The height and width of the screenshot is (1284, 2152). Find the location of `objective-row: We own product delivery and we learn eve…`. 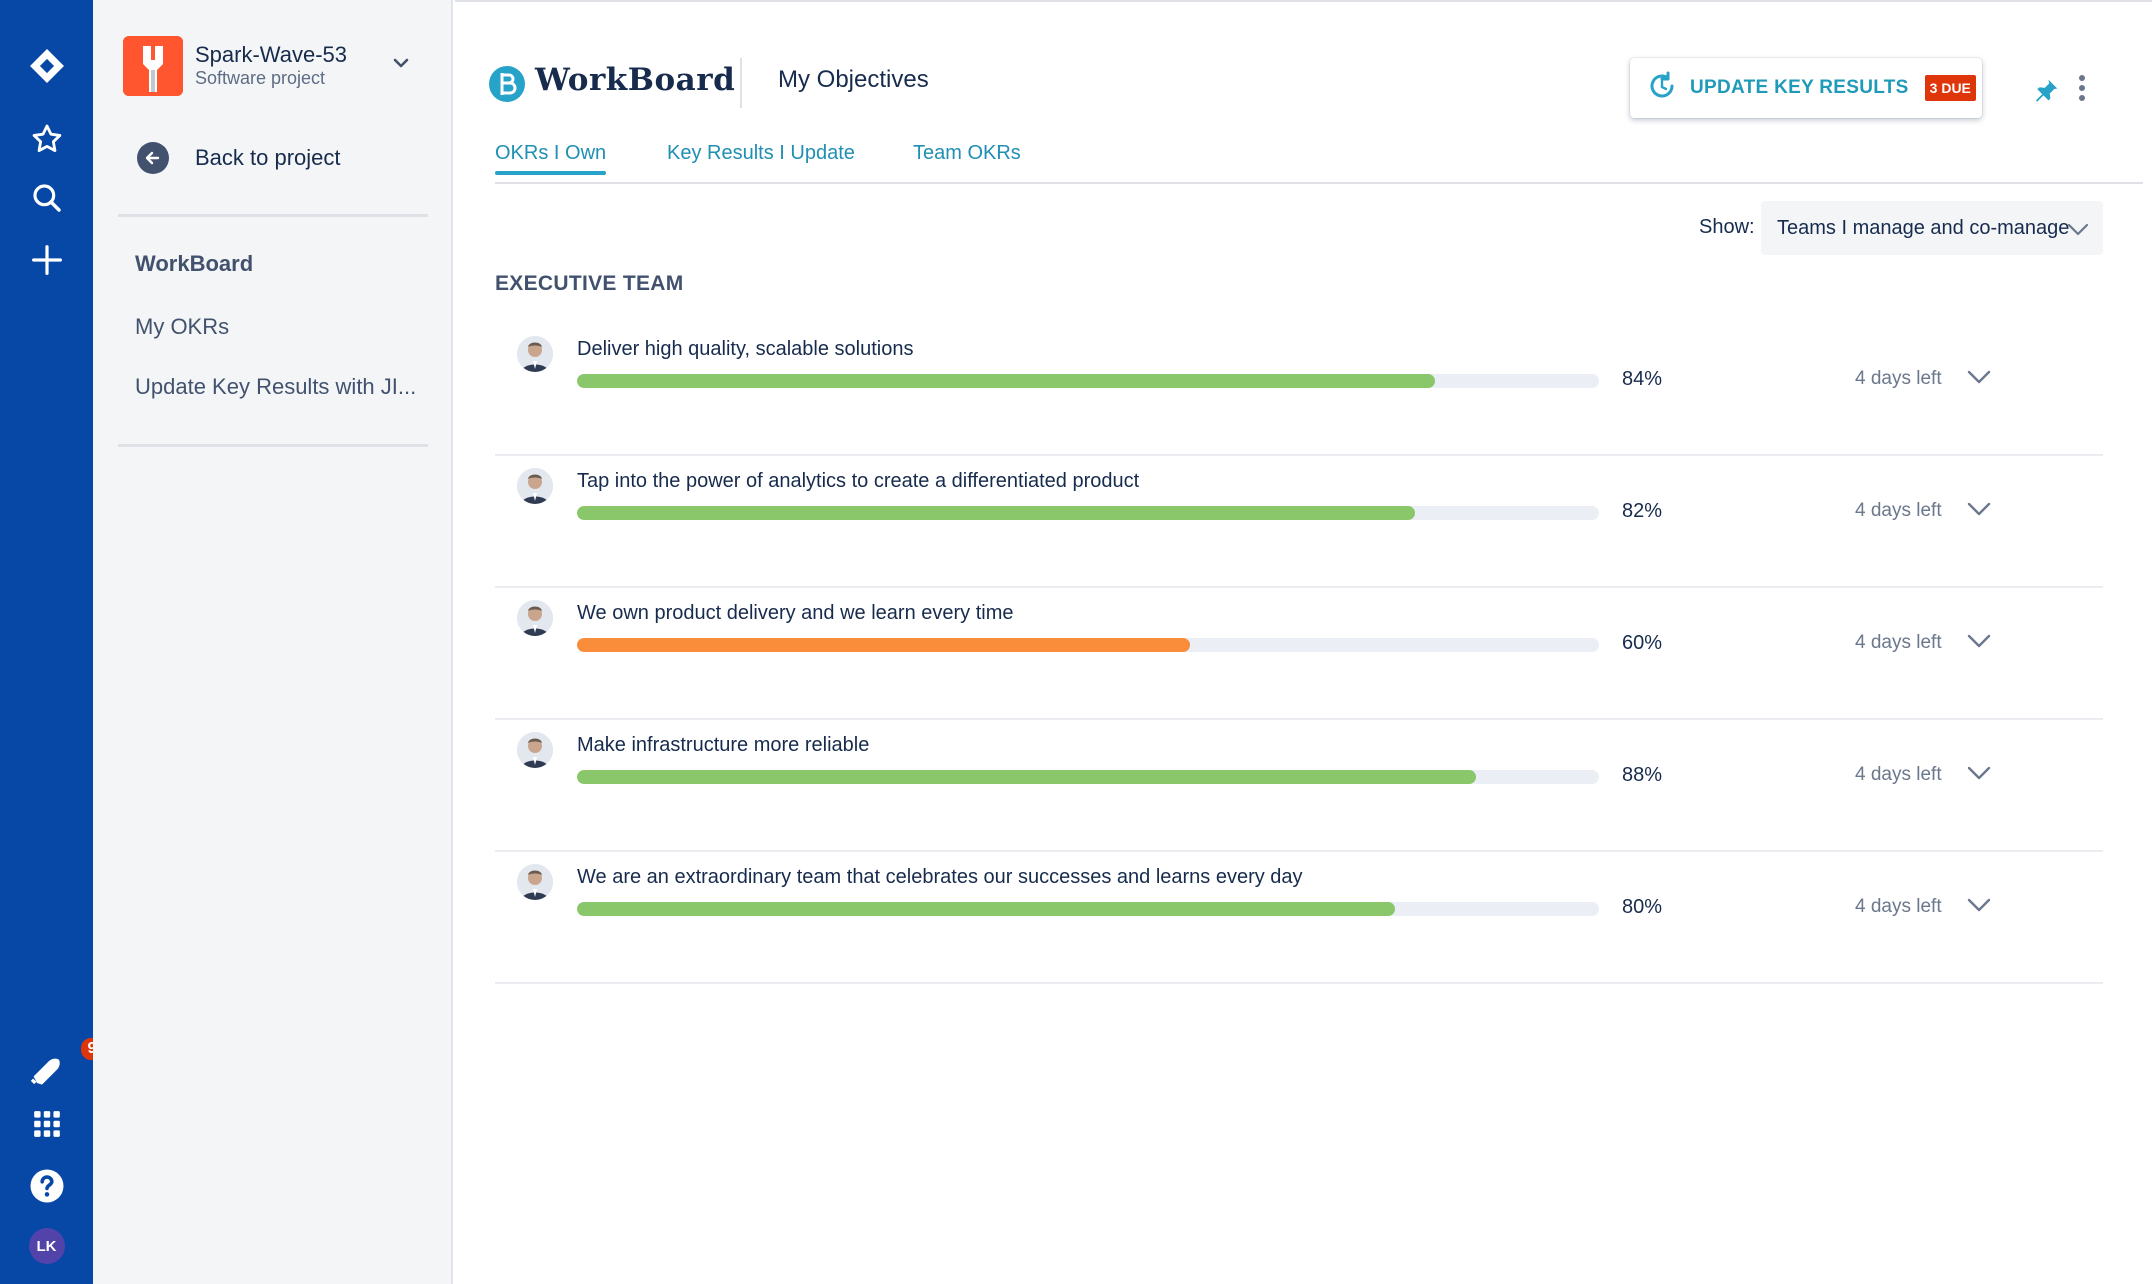

objective-row: We own product delivery and we learn eve… is located at coordinates (1299, 654).